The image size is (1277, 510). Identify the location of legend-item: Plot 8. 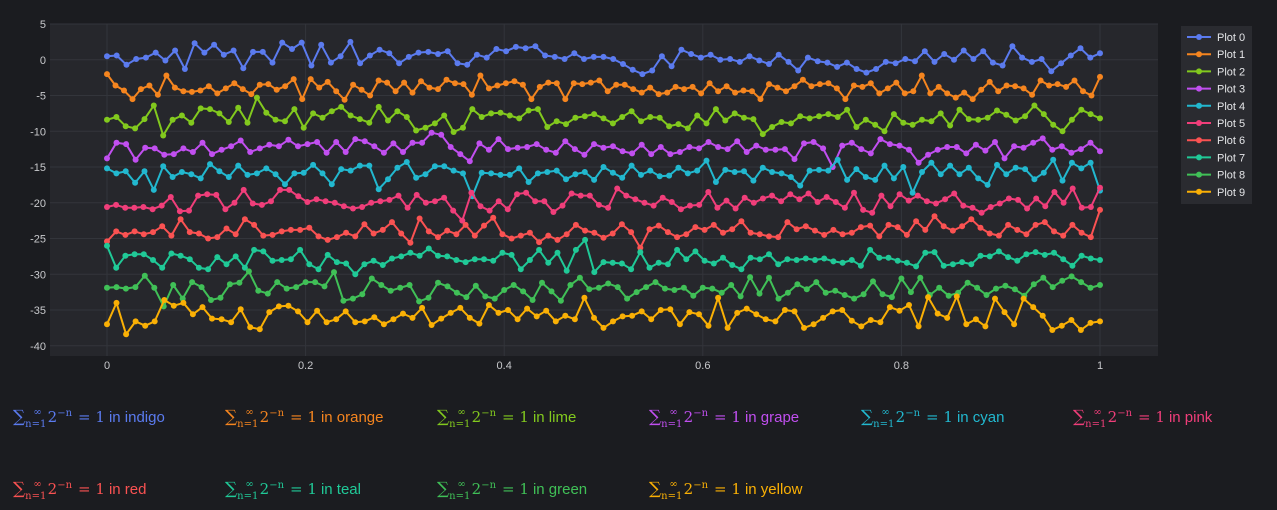
(1216, 176).